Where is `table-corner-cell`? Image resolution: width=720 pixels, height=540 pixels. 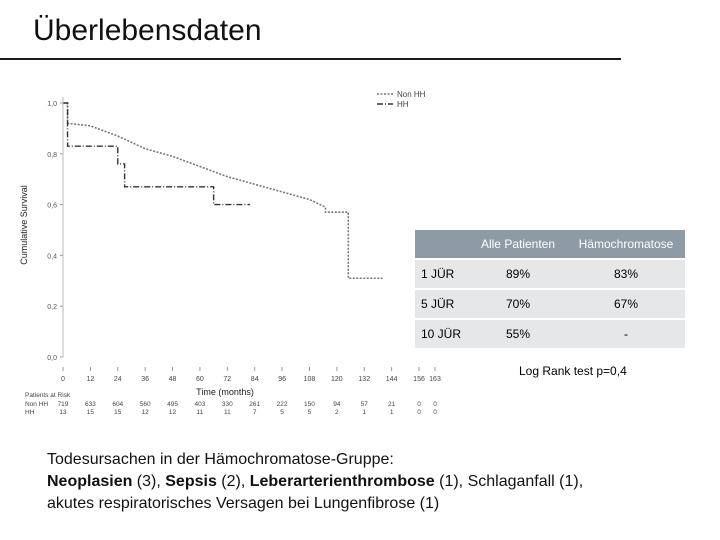
table-corner-cell is located at coordinates (442, 244).